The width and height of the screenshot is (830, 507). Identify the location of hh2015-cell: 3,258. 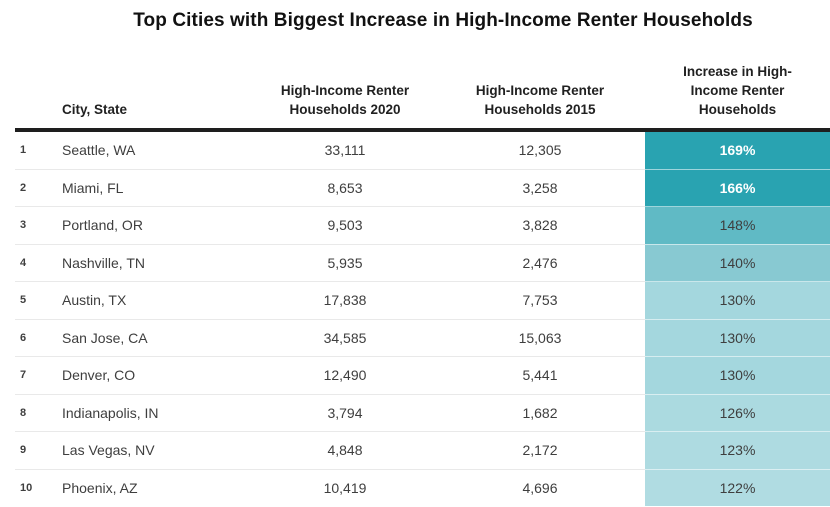
(540, 187).